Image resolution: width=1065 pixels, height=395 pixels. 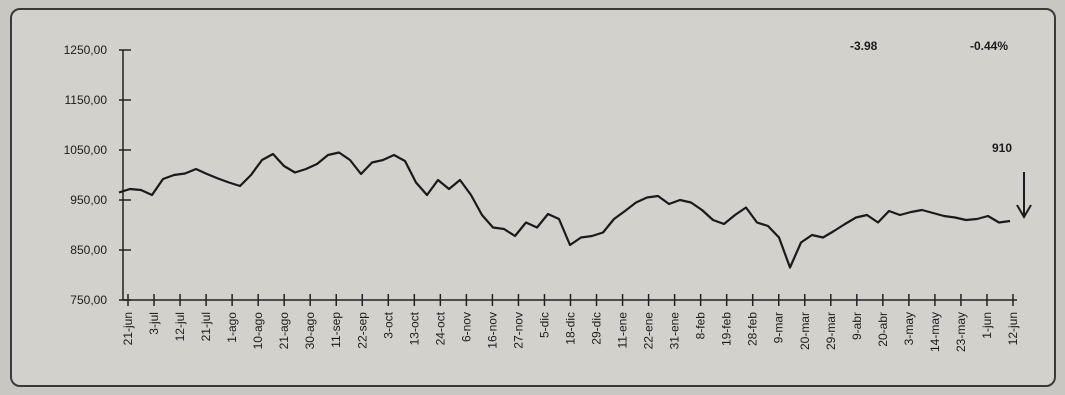 I want to click on annotations: -3.98 -0.44% 910, so click(x=941, y=129).